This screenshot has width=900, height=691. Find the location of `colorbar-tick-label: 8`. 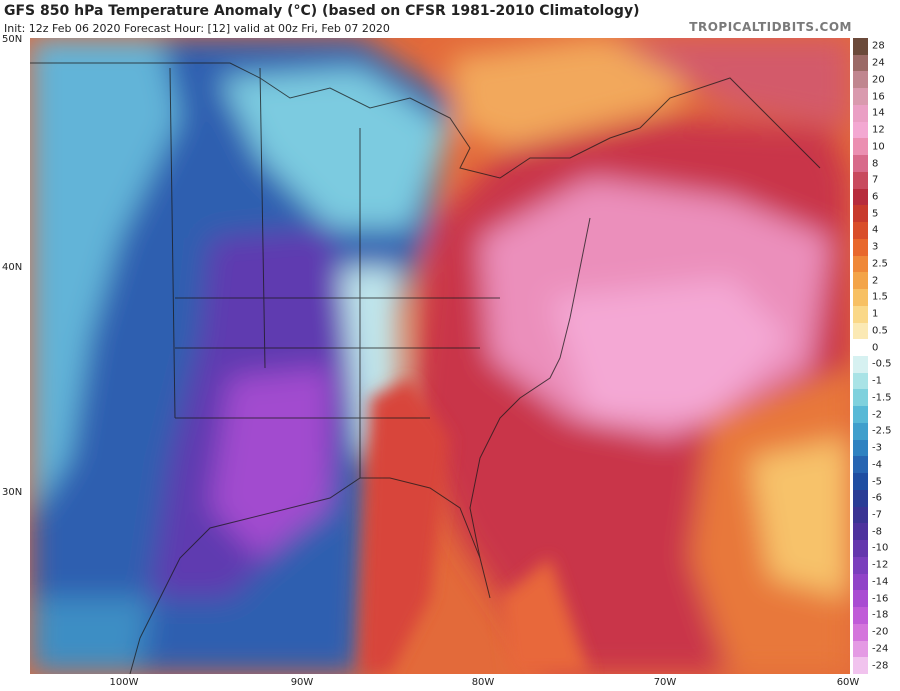

colorbar-tick-label: 8 is located at coordinates (875, 164).